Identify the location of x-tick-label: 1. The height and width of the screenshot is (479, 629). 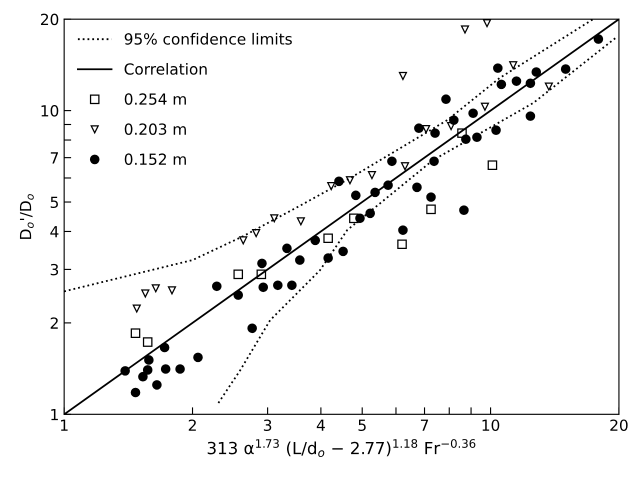
(64, 425).